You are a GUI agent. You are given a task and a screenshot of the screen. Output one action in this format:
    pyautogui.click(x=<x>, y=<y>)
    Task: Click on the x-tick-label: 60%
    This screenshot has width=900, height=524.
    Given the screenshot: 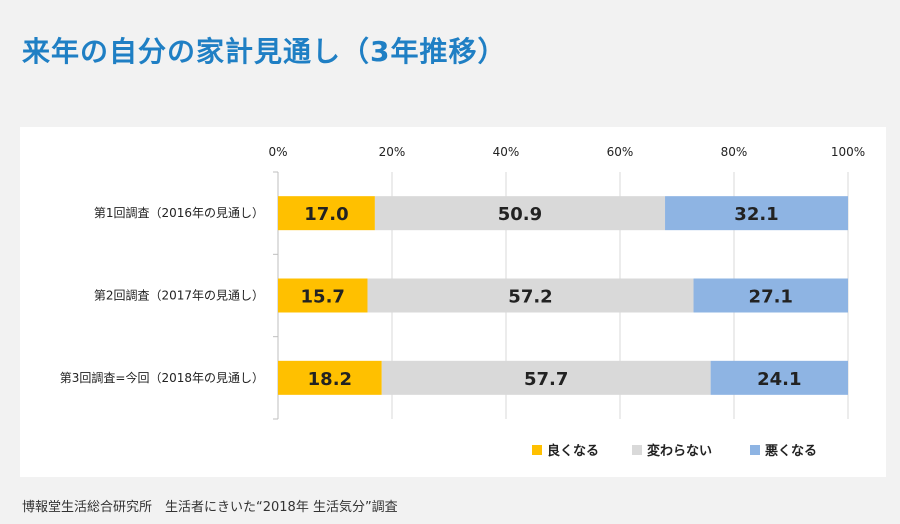 What is the action you would take?
    pyautogui.click(x=620, y=152)
    